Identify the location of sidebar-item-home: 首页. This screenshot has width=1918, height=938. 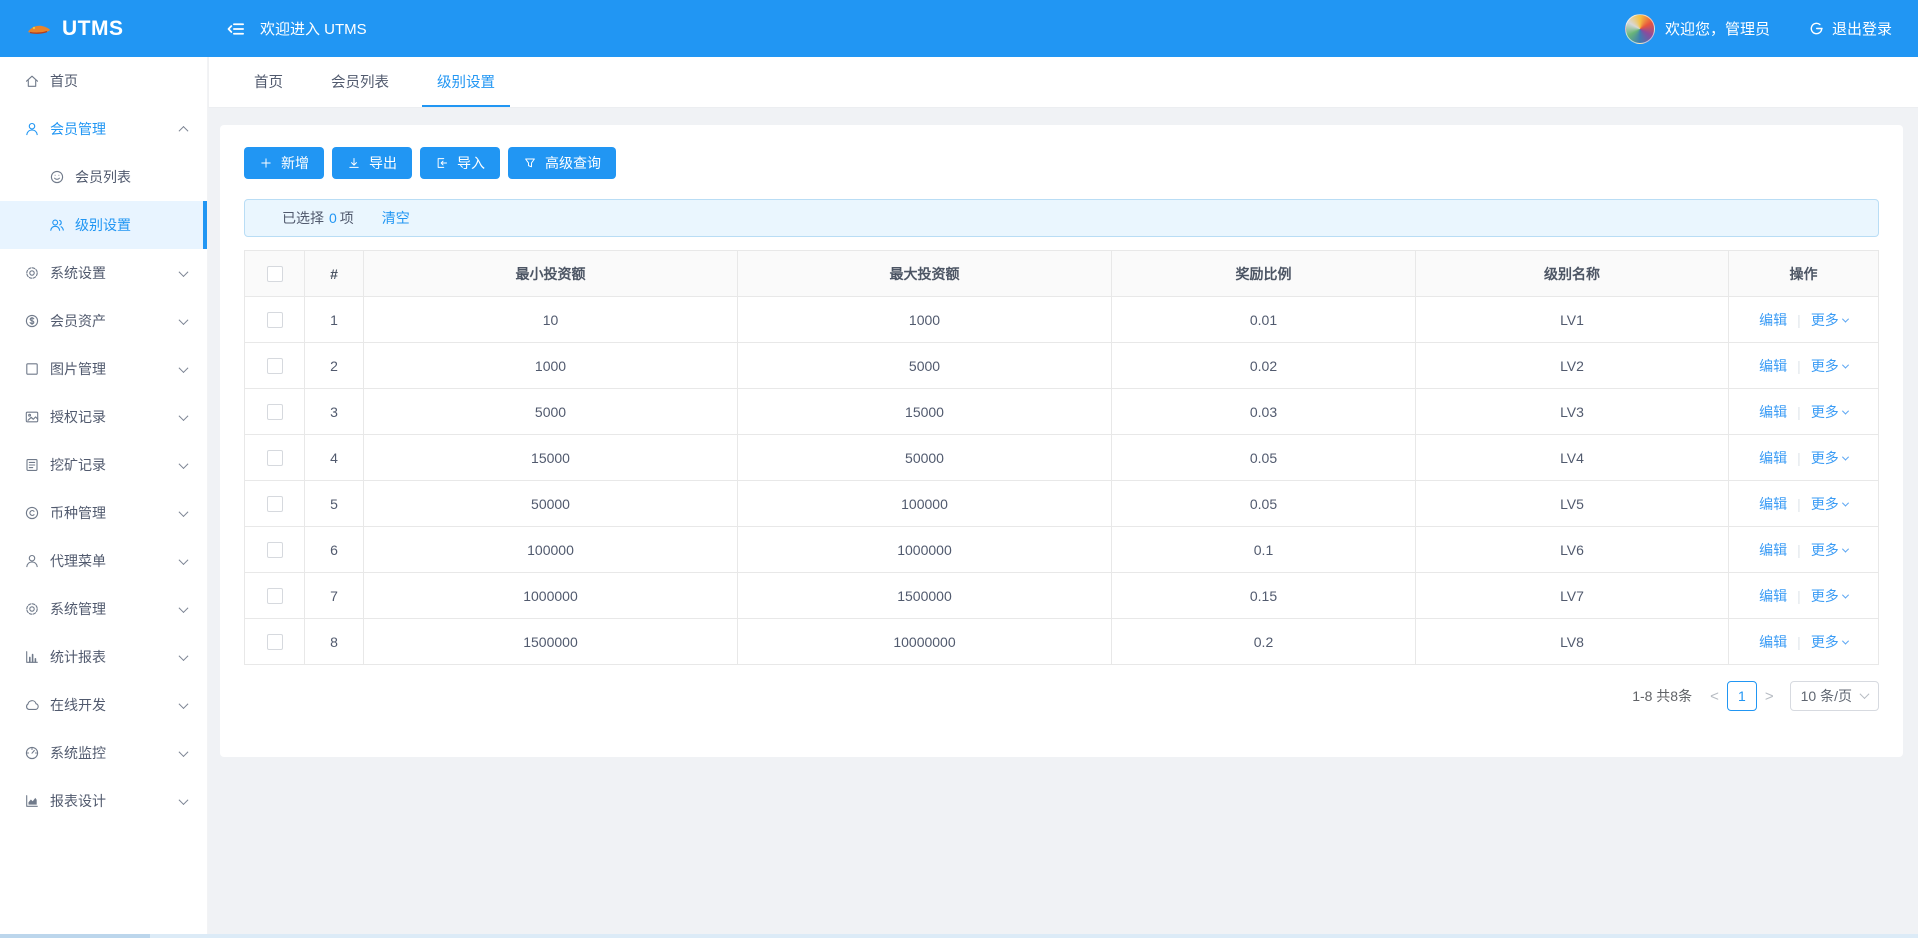
(103, 81).